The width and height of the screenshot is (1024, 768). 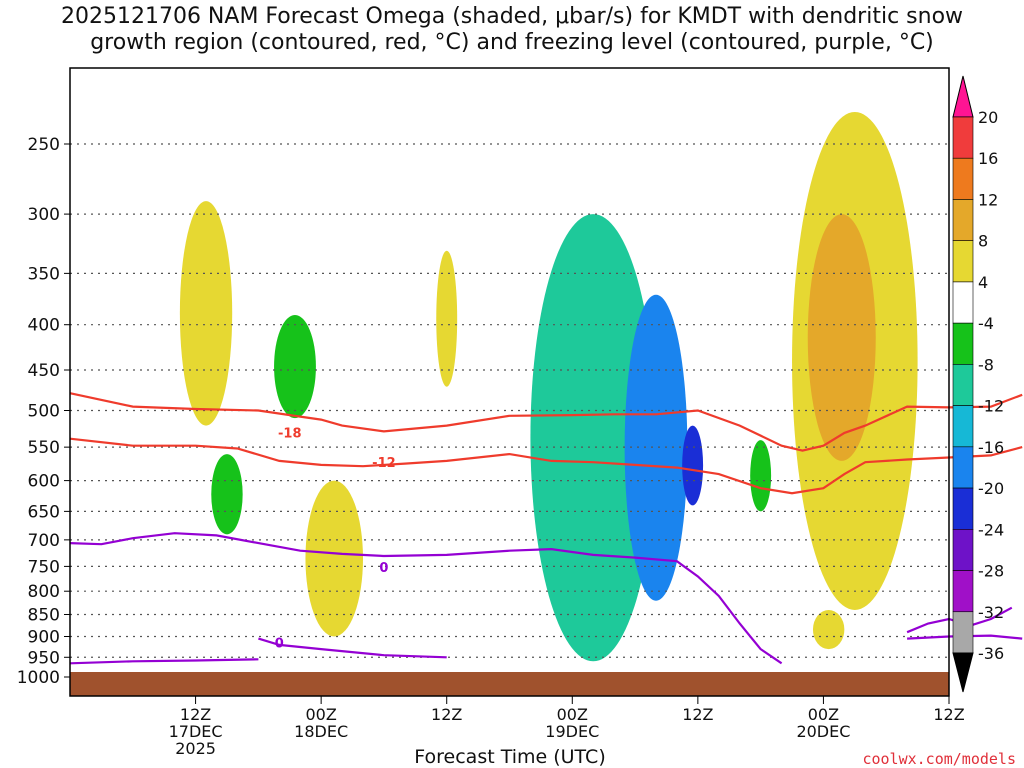 What do you see at coordinates (991, 653) in the screenshot?
I see `colorbar-label: -36` at bounding box center [991, 653].